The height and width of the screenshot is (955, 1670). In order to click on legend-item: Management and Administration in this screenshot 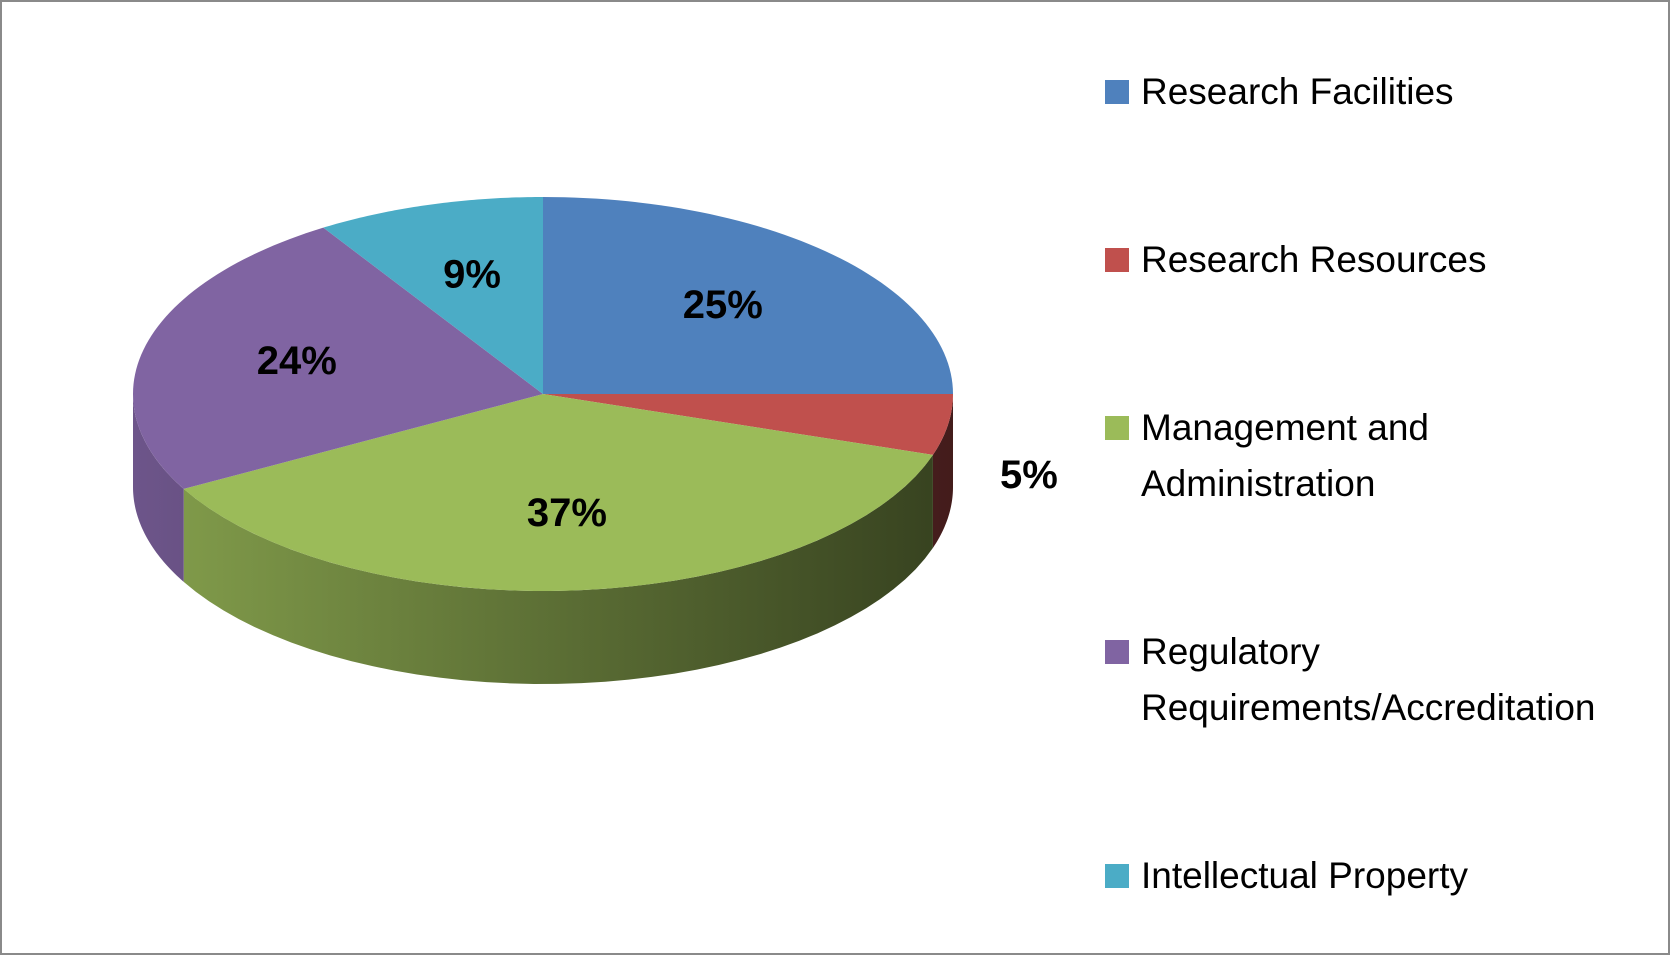, I will do `click(1365, 456)`.